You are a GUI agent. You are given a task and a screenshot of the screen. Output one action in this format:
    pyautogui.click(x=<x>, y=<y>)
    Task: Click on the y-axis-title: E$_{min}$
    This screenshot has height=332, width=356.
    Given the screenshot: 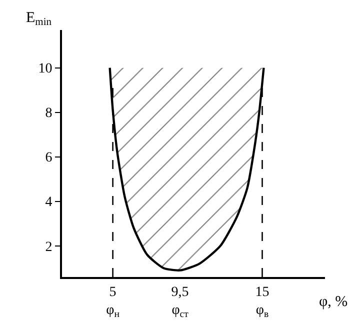 What is the action you would take?
    pyautogui.click(x=39, y=19)
    